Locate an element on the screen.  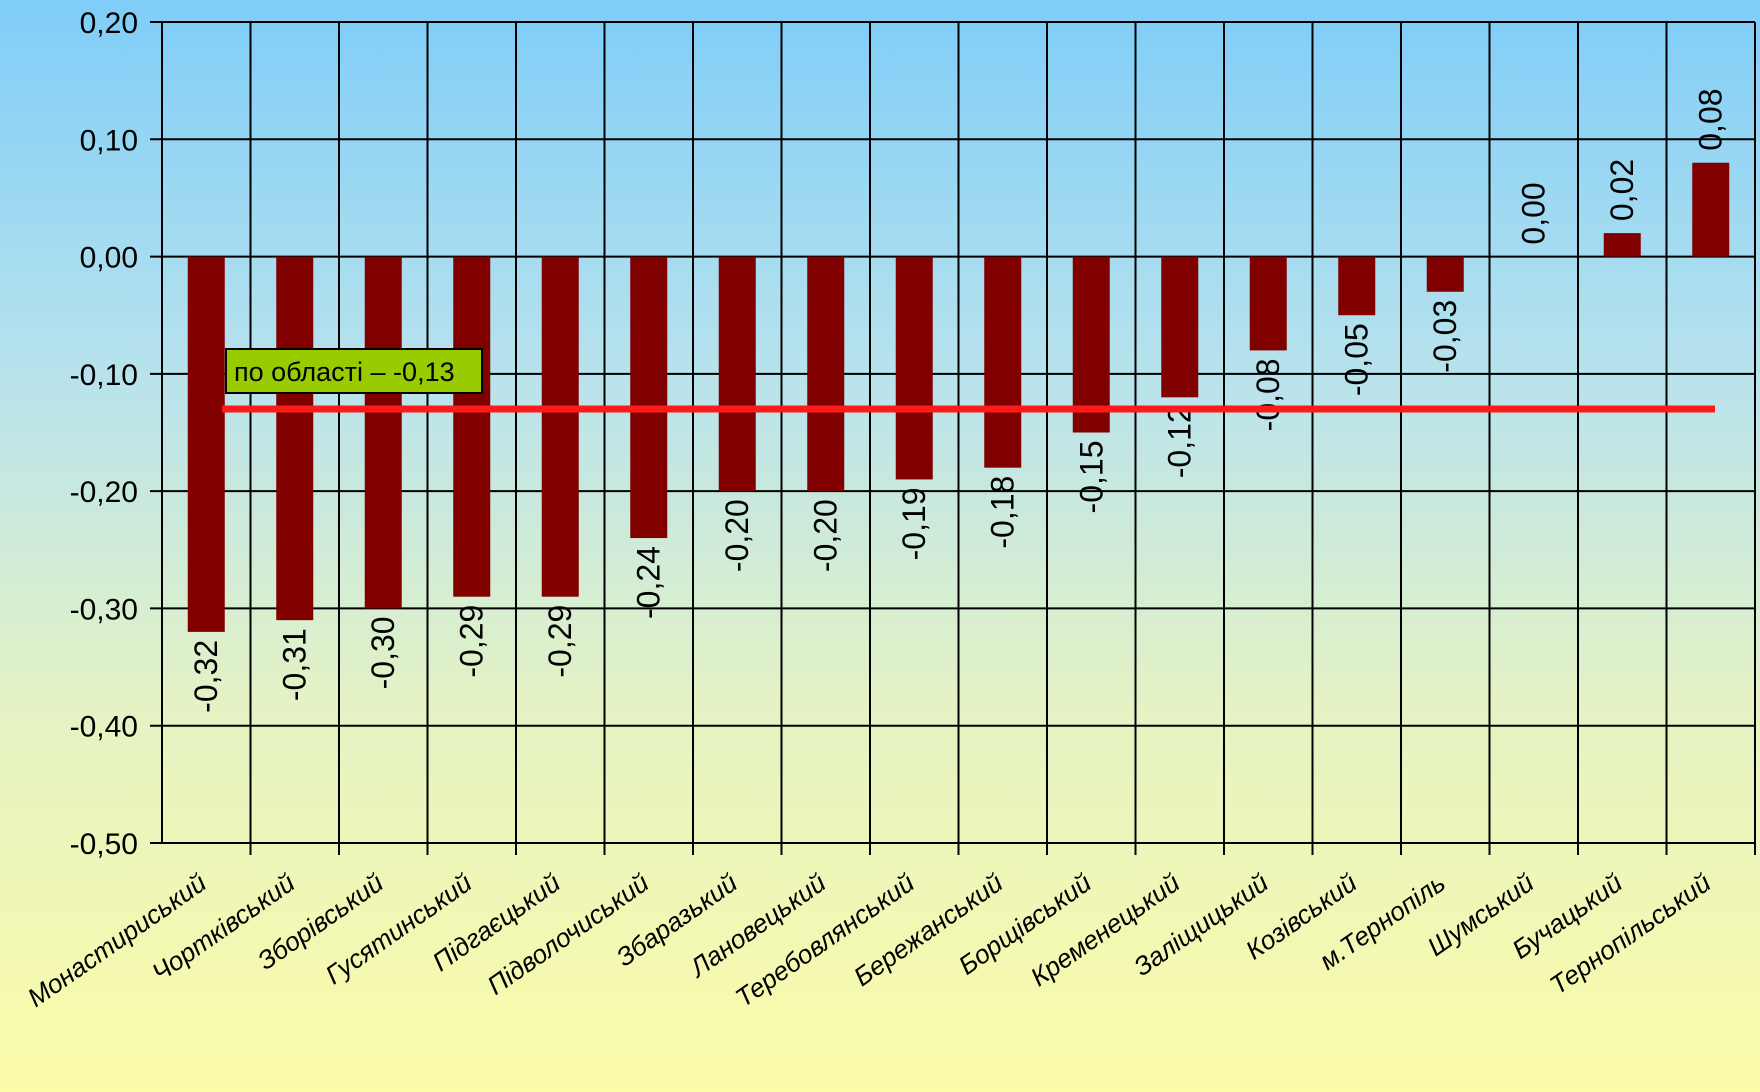
value-label: -0,30 is located at coordinates (383, 652).